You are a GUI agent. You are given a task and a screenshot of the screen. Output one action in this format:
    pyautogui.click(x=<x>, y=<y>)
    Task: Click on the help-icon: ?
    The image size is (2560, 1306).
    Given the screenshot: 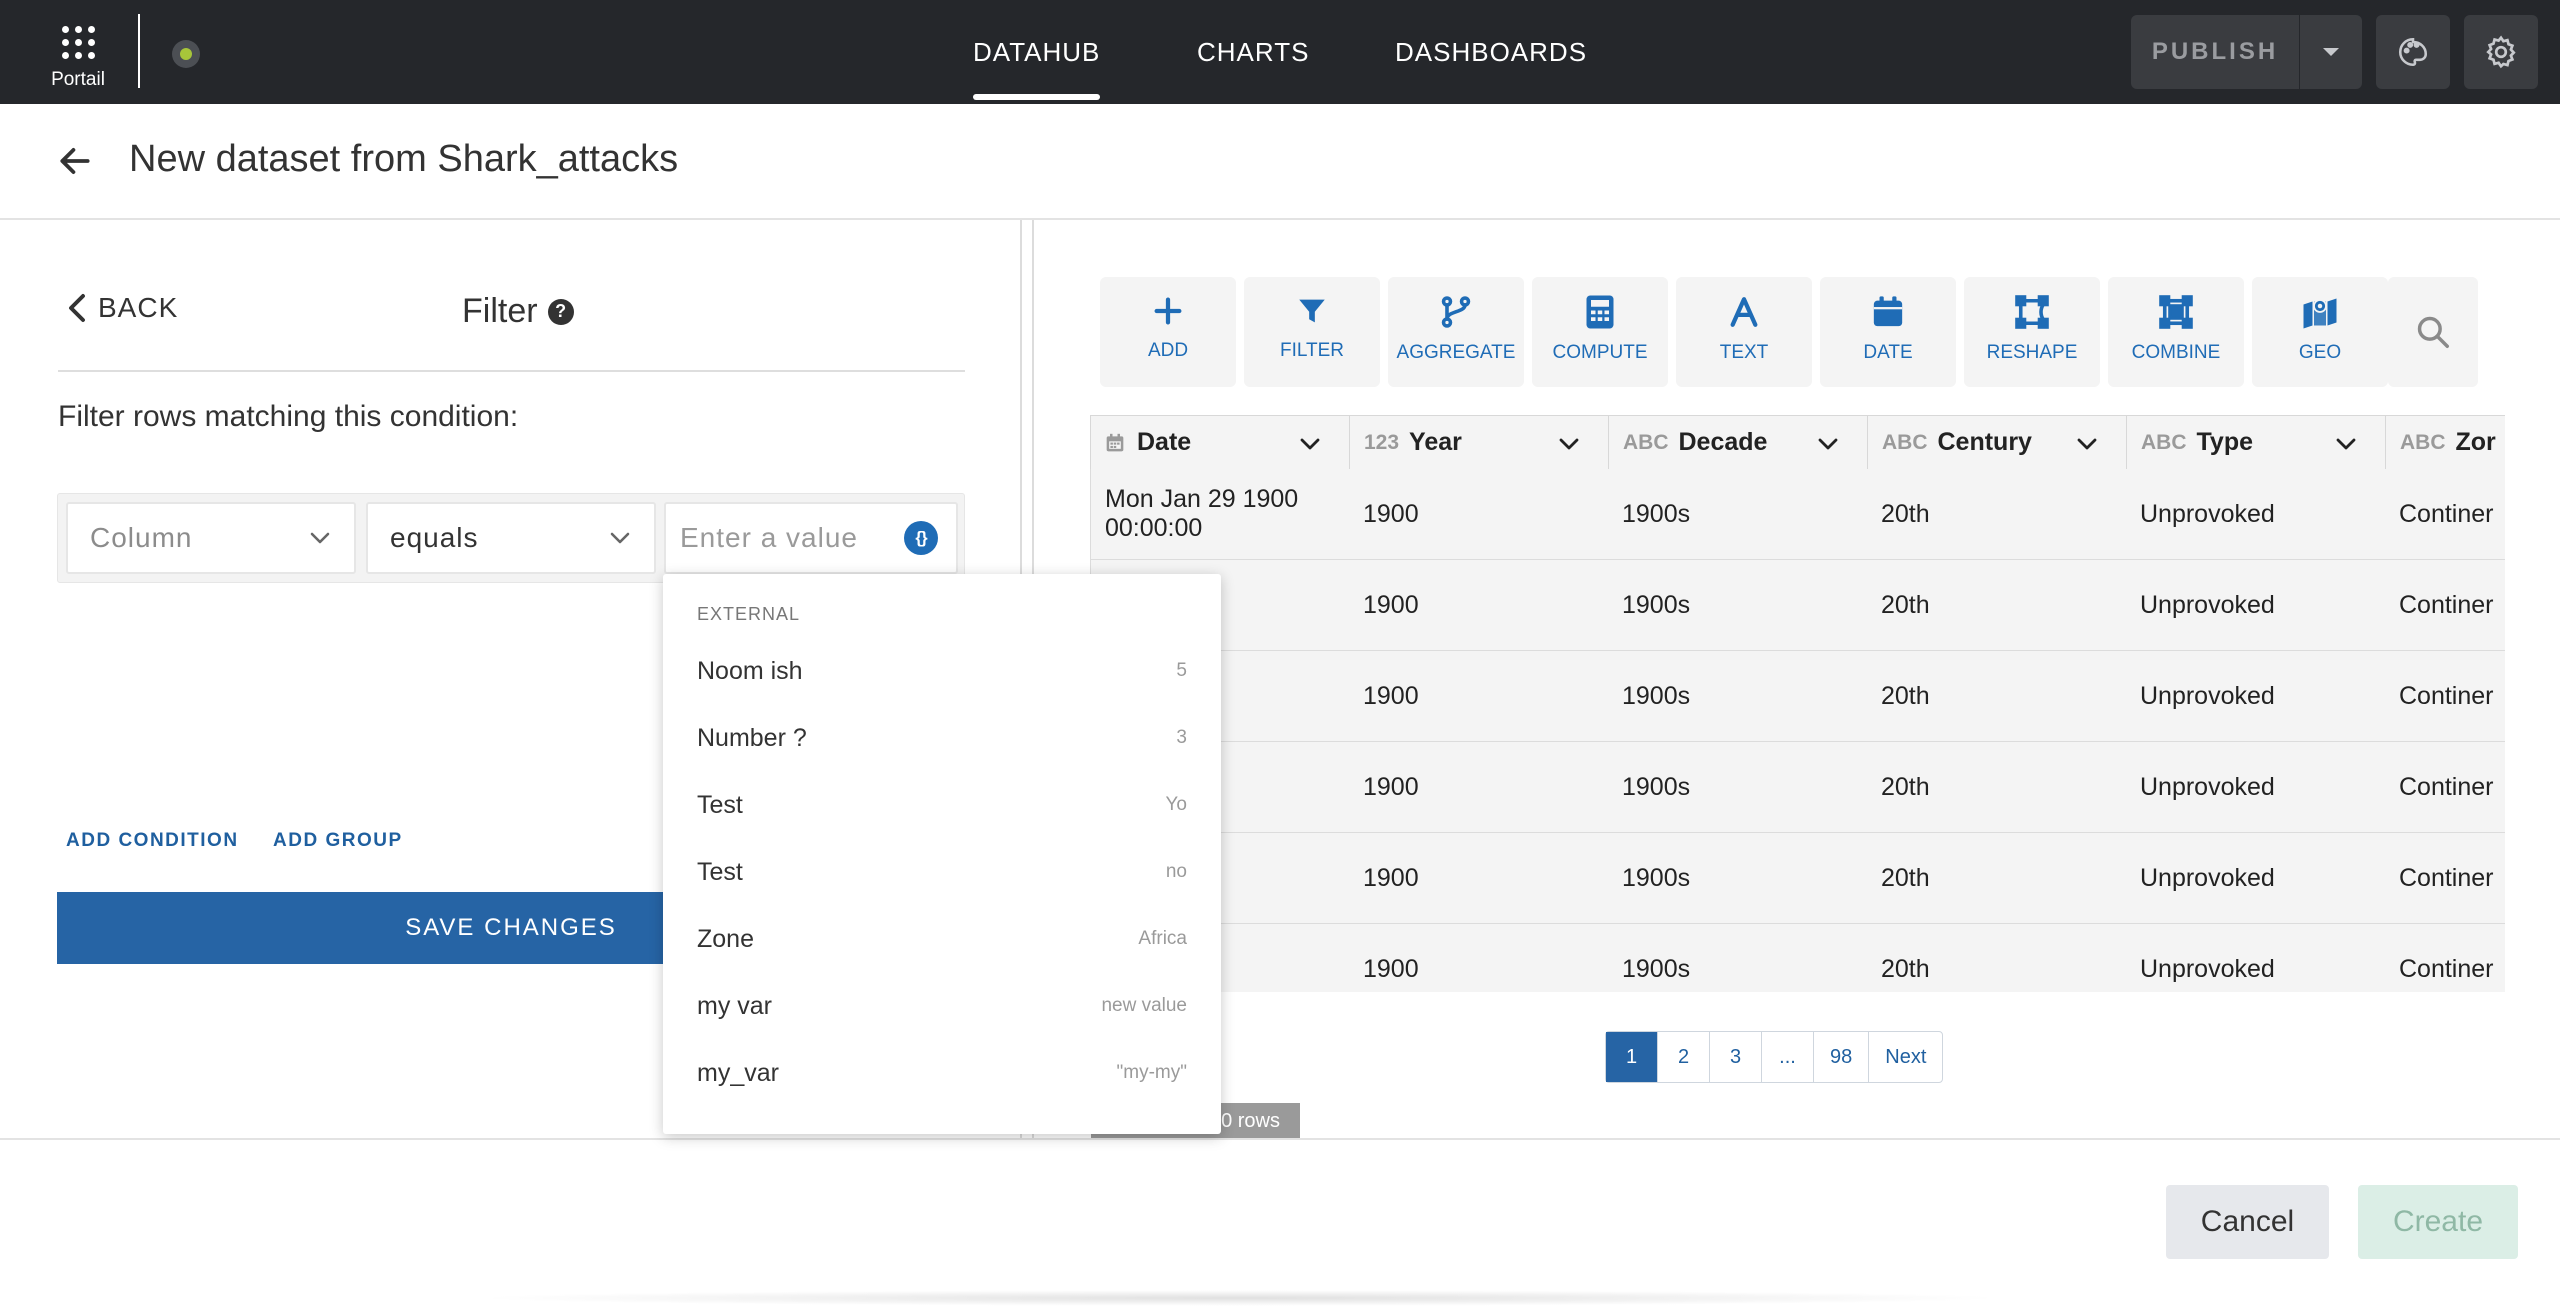 What is the action you would take?
    pyautogui.click(x=560, y=311)
    